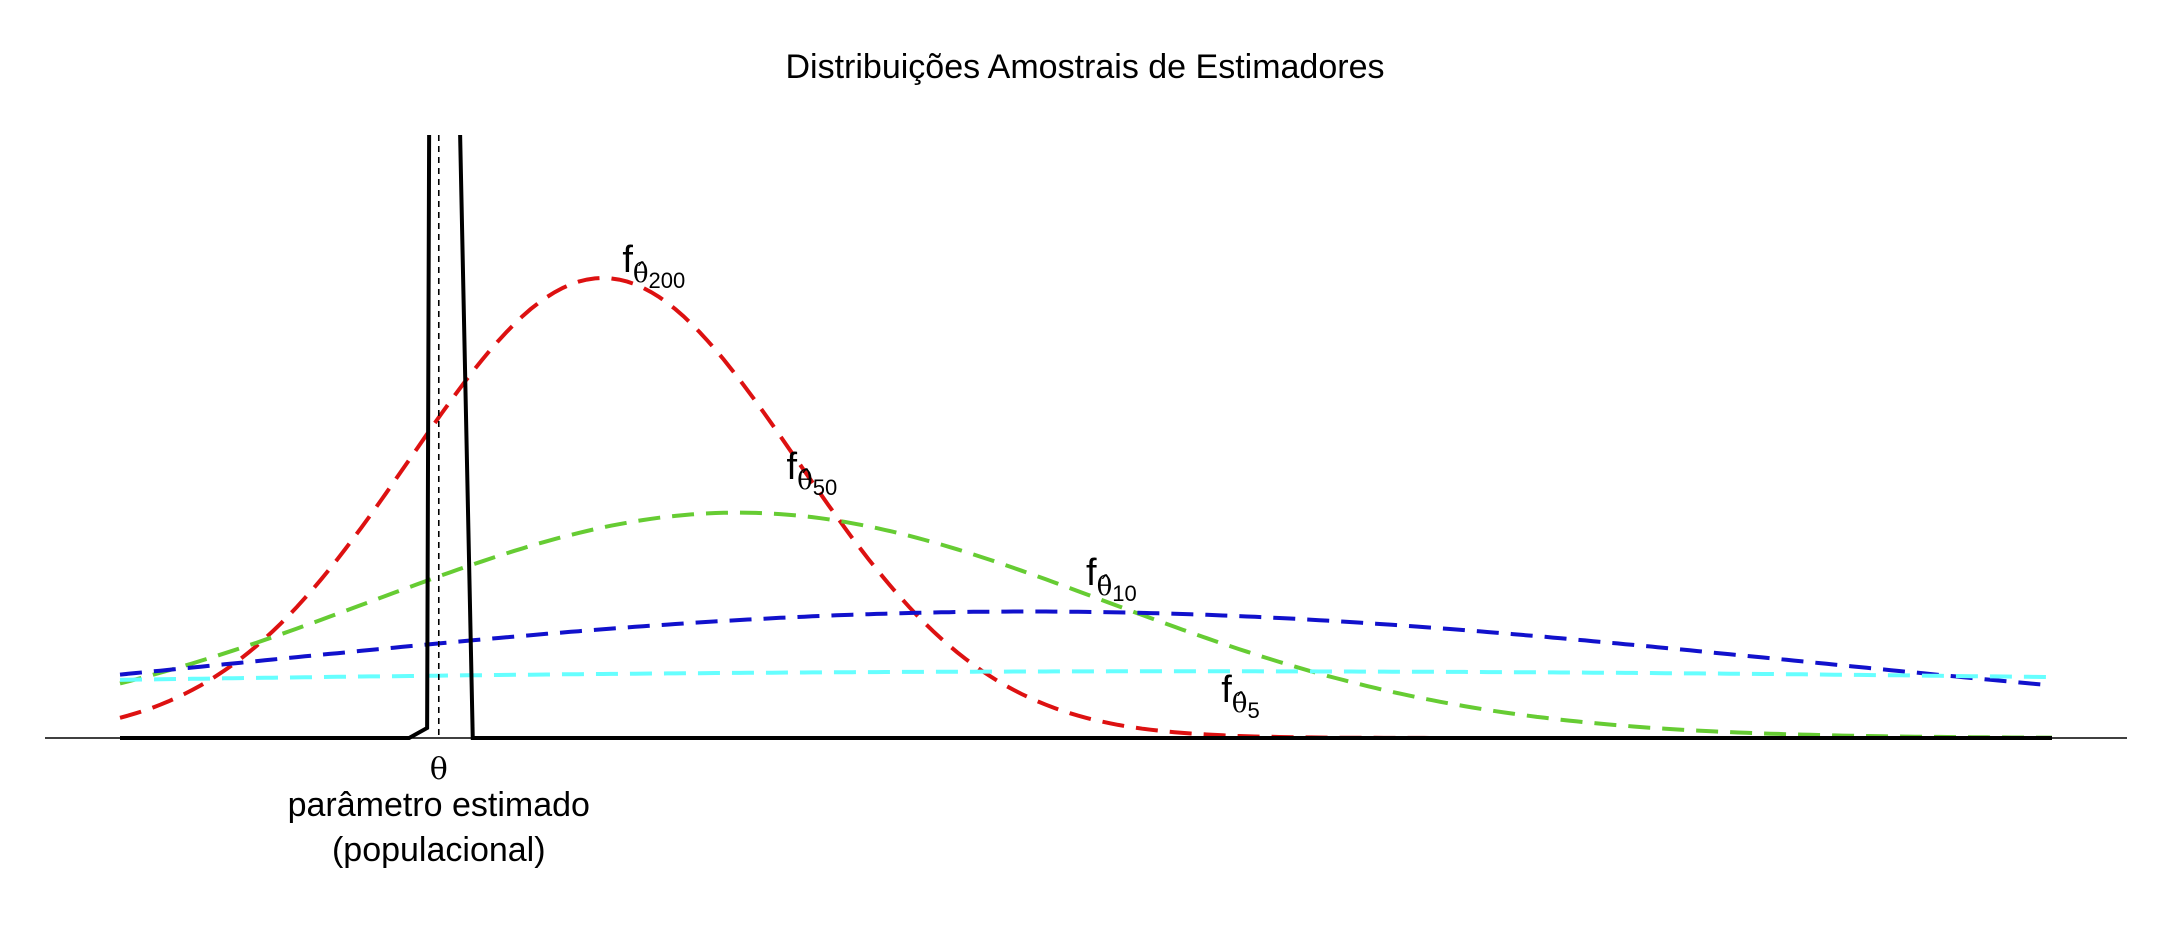 Image resolution: width=2170 pixels, height=939 pixels. Describe the element at coordinates (439, 805) in the screenshot. I see `theta-caption-line1: parâmetro estimado` at that location.